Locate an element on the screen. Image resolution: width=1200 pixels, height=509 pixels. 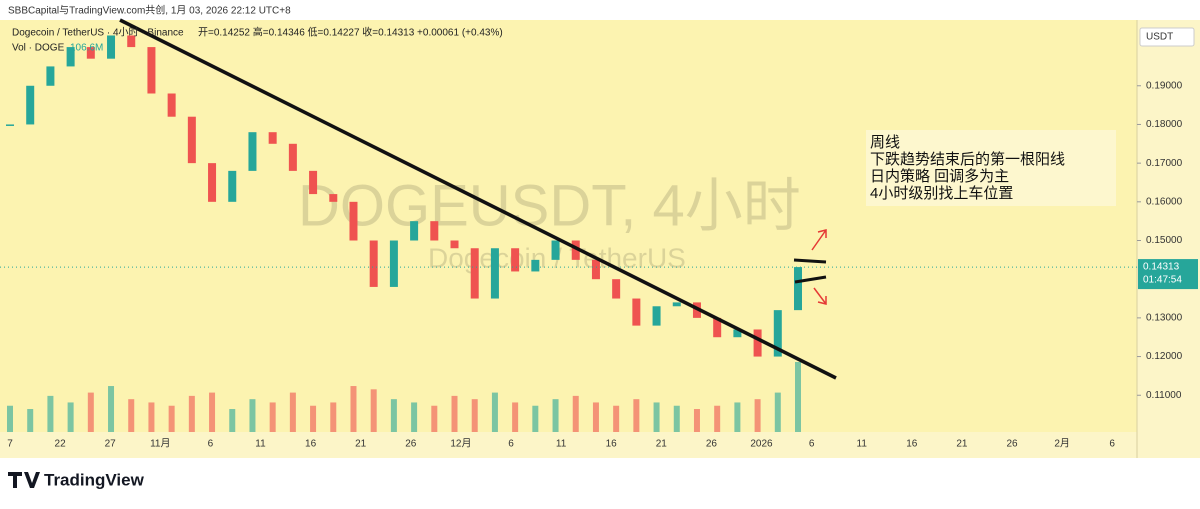
last-price-label: 0.14313 is located at coordinates (1161, 267).